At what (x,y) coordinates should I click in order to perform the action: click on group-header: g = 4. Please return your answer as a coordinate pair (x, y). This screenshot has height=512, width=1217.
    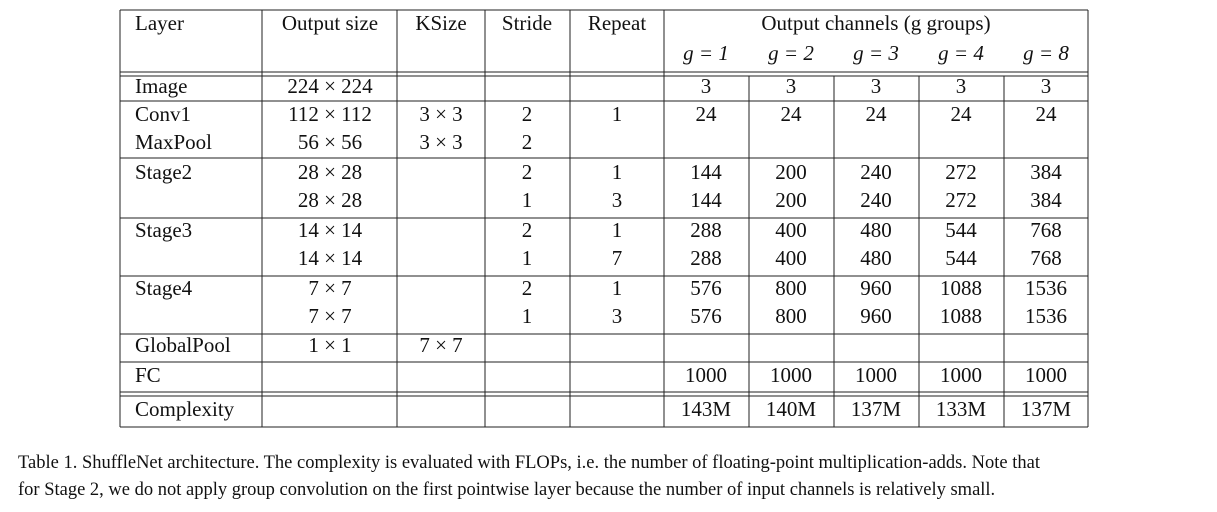
    Looking at the image, I should click on (961, 53).